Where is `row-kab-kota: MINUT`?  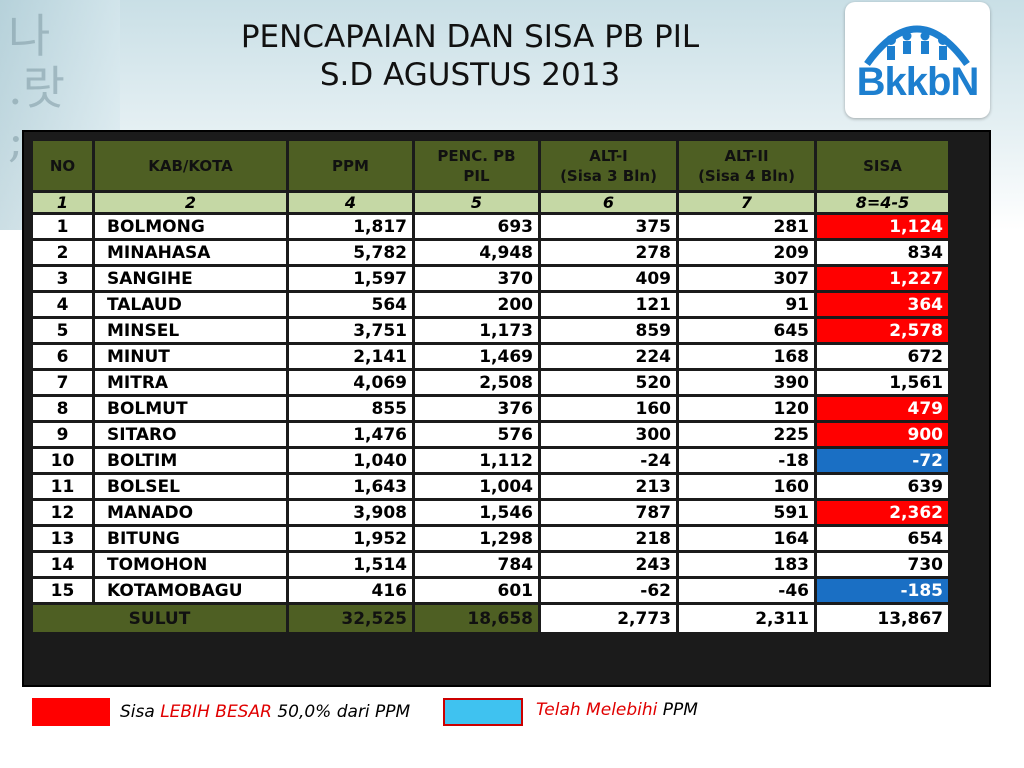 row-kab-kota: MINUT is located at coordinates (190, 356).